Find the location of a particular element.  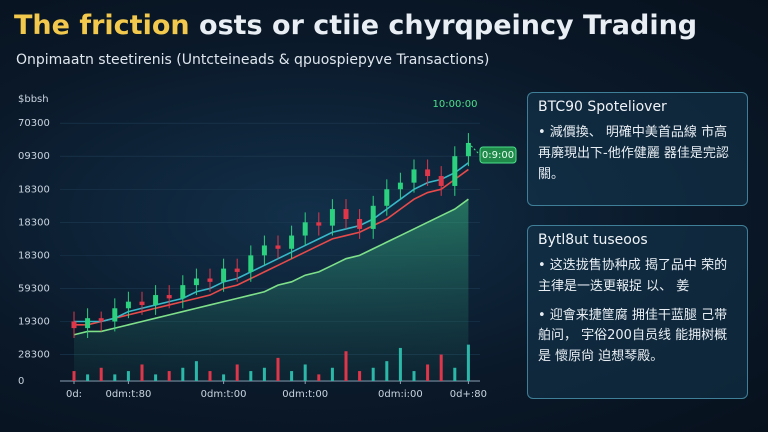

title-rest: osts or ctiie chyrqpeincy Trading is located at coordinates (448, 25).